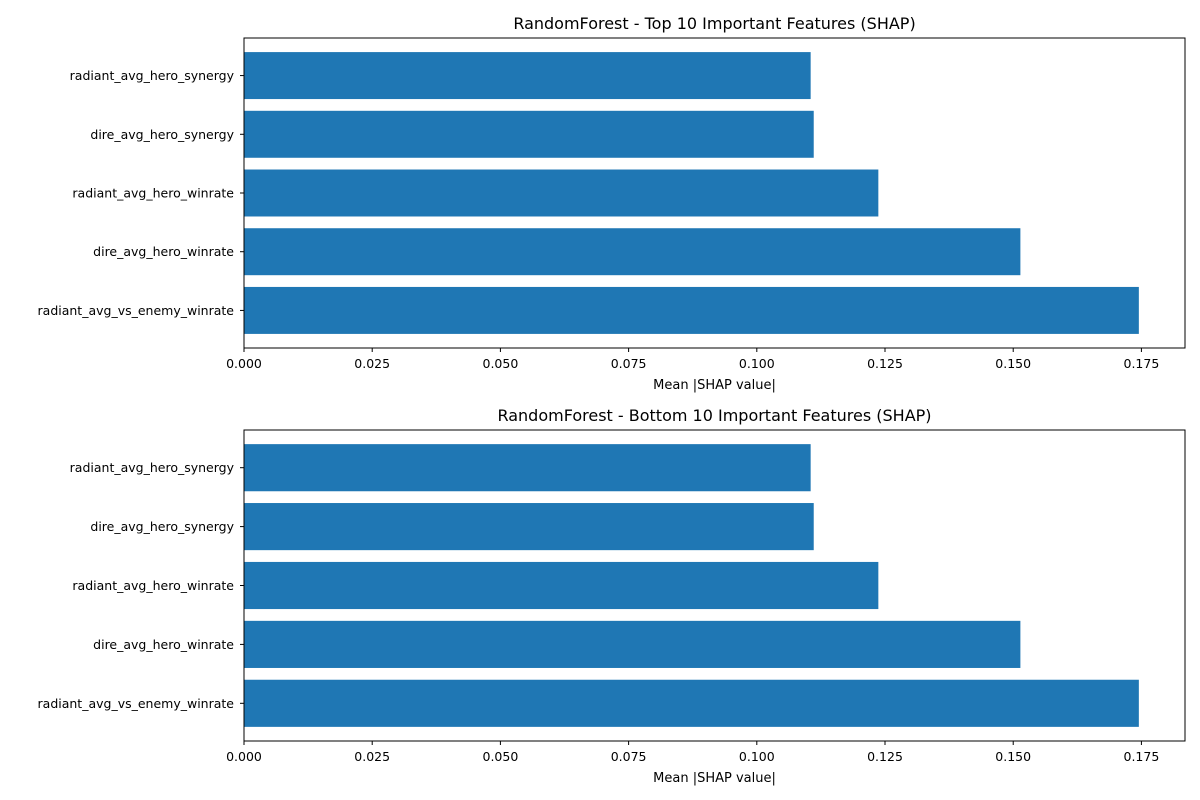  Describe the element at coordinates (136, 310) in the screenshot. I see `top-chart-category-label: radiant_avg_vs_enemy_winrate` at that location.